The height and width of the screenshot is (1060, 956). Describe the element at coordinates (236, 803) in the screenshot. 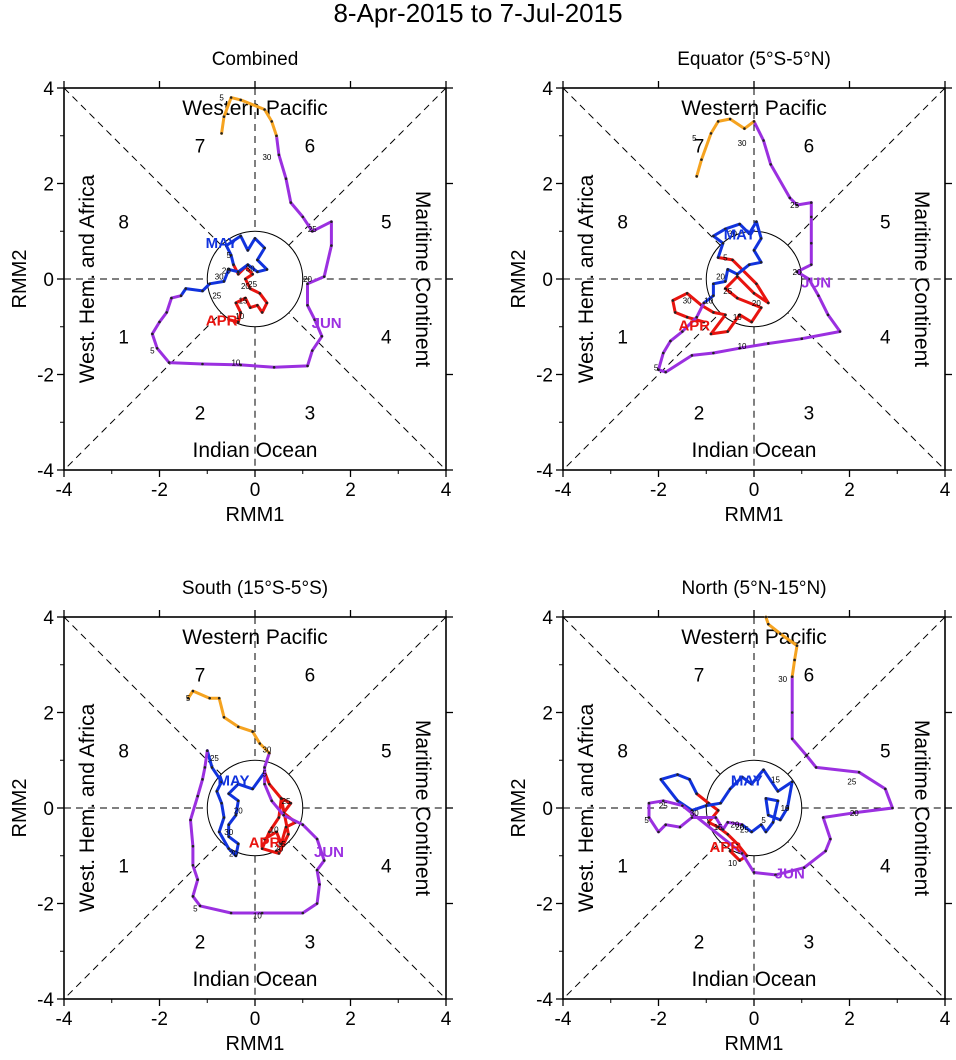

I see `series-line-may` at that location.